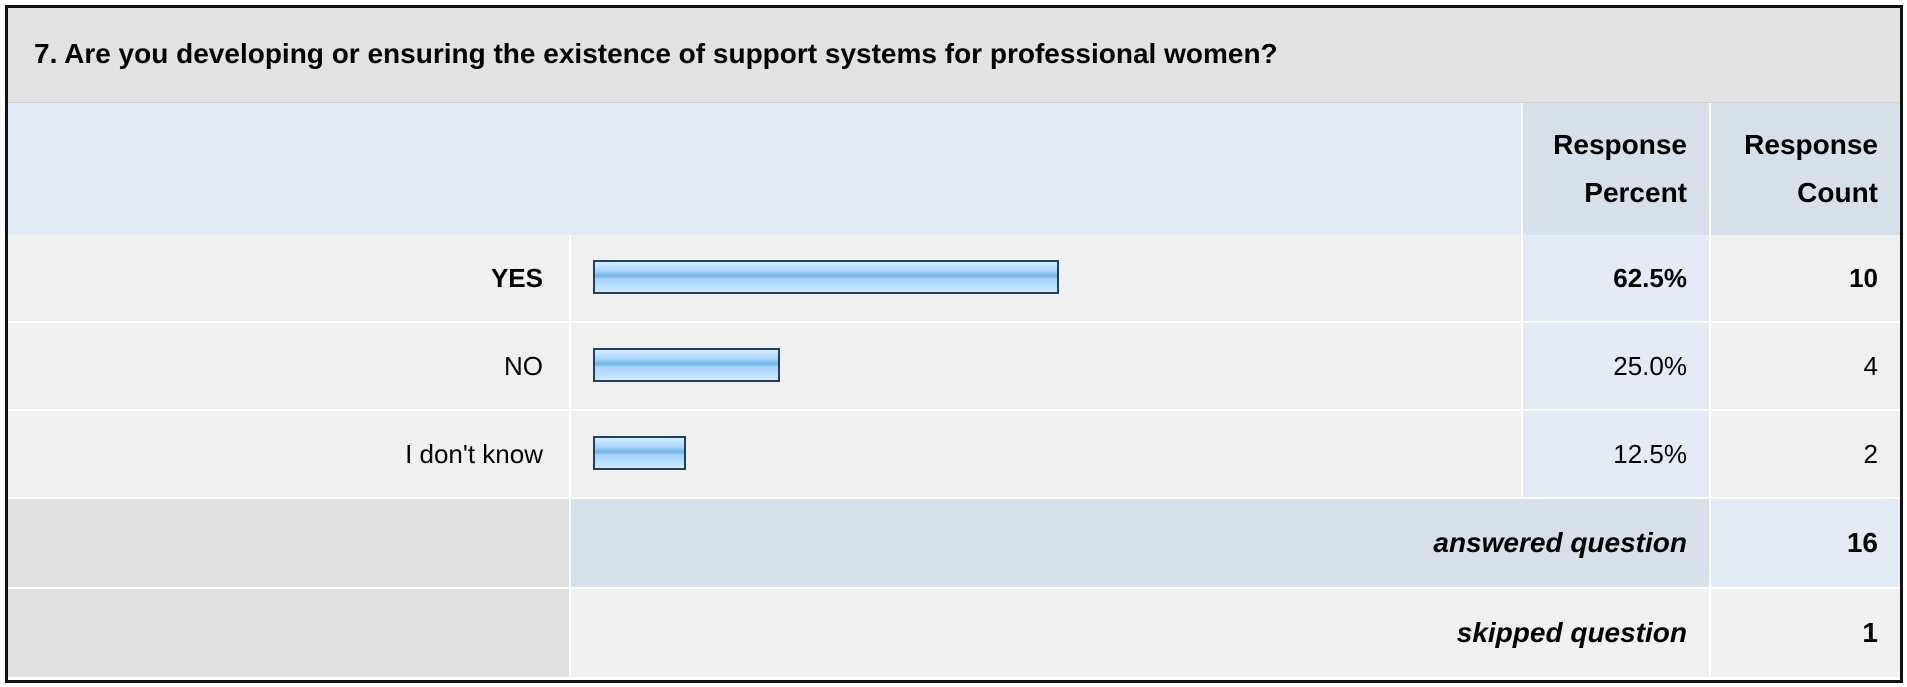 This screenshot has height=687, width=1907. I want to click on header-response-count: Response Count, so click(1804, 169).